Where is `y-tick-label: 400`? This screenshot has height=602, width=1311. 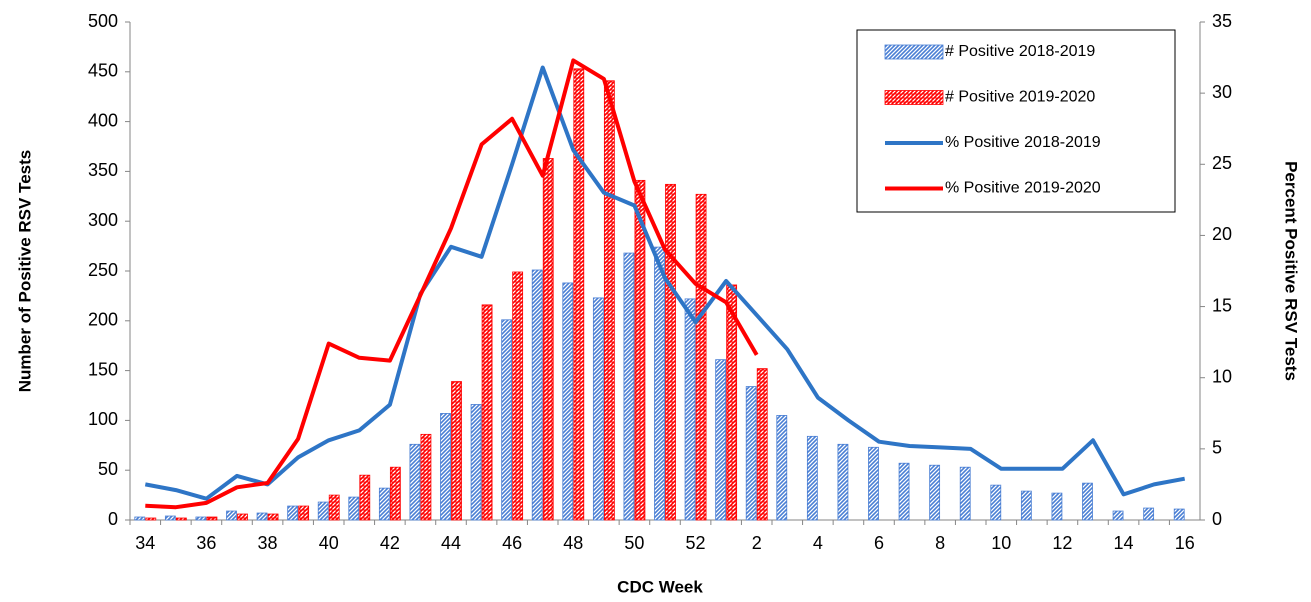
y-tick-label: 400 is located at coordinates (103, 120).